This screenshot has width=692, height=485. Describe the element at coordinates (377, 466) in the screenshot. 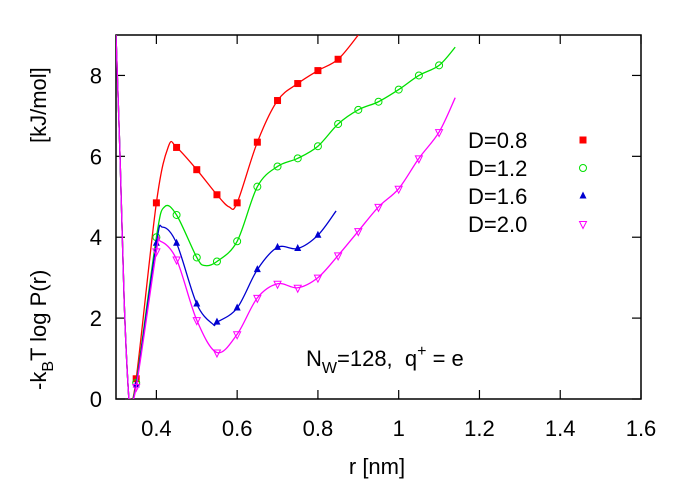

I see `x-axis-label: r [nm]` at that location.